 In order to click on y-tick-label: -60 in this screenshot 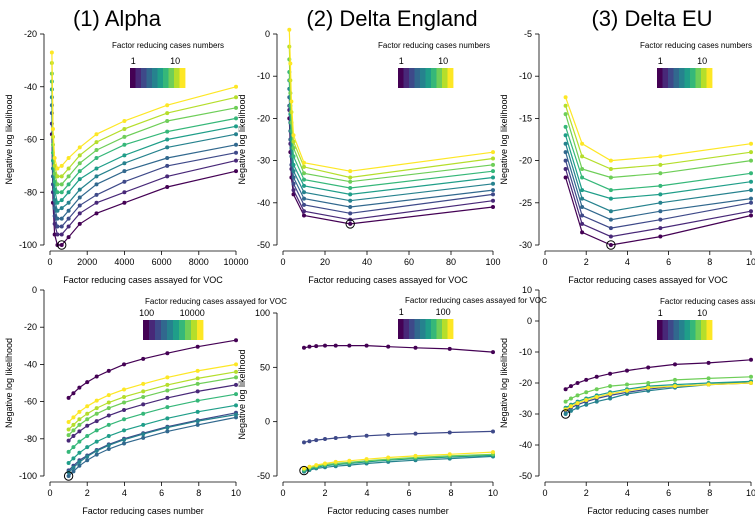, I will do `click(30, 402)`.